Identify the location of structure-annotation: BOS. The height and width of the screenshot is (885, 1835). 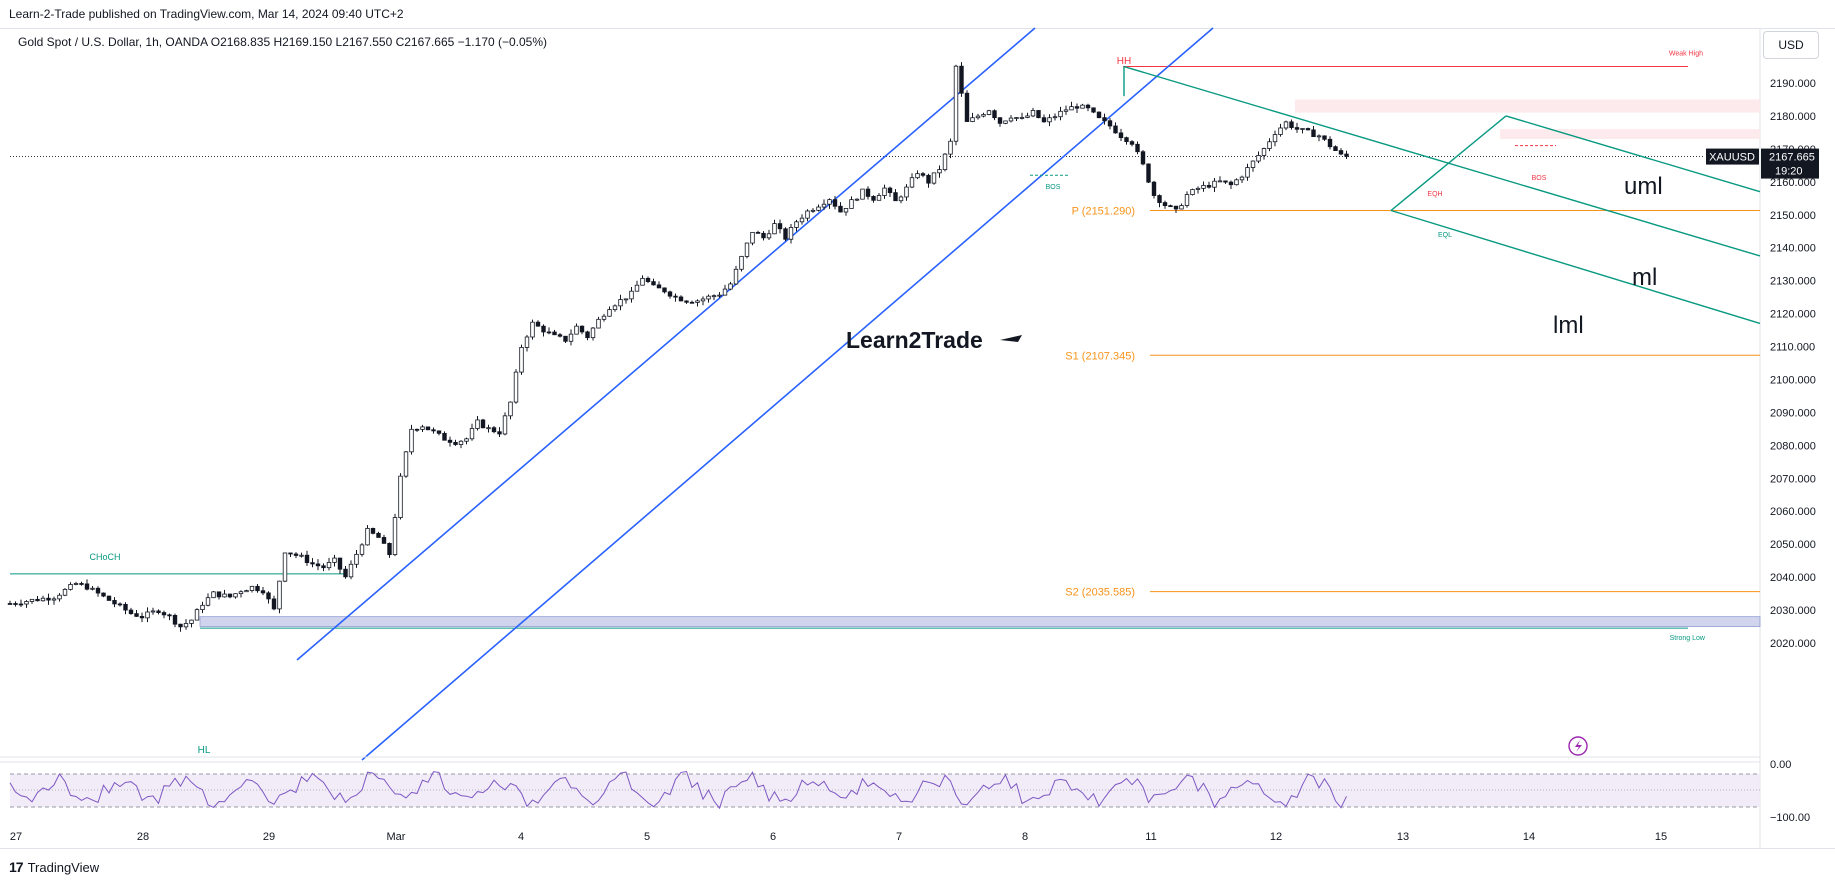
(1539, 178).